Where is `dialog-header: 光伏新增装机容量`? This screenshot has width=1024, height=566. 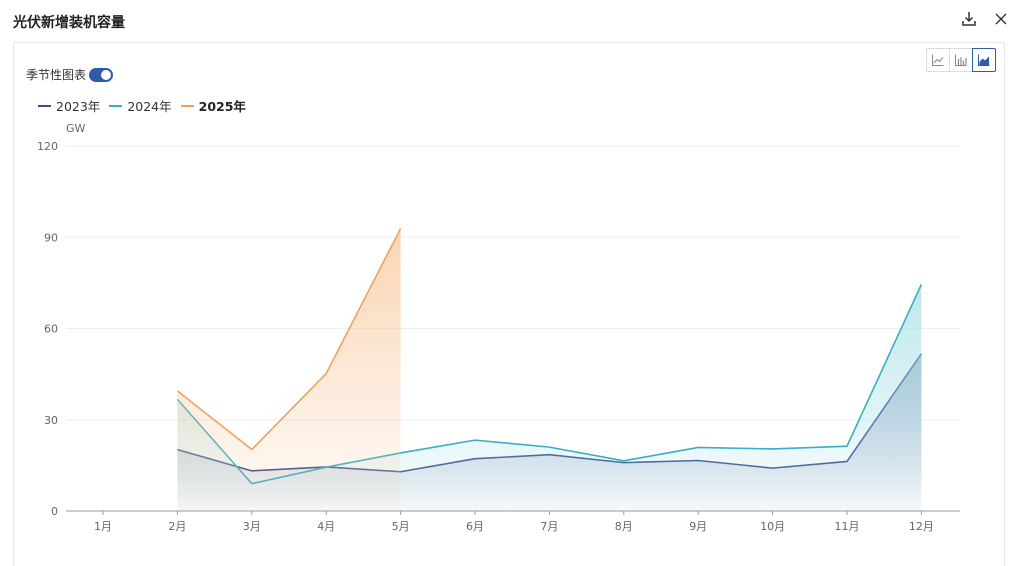 dialog-header: 光伏新增装机容量 is located at coordinates (512, 21).